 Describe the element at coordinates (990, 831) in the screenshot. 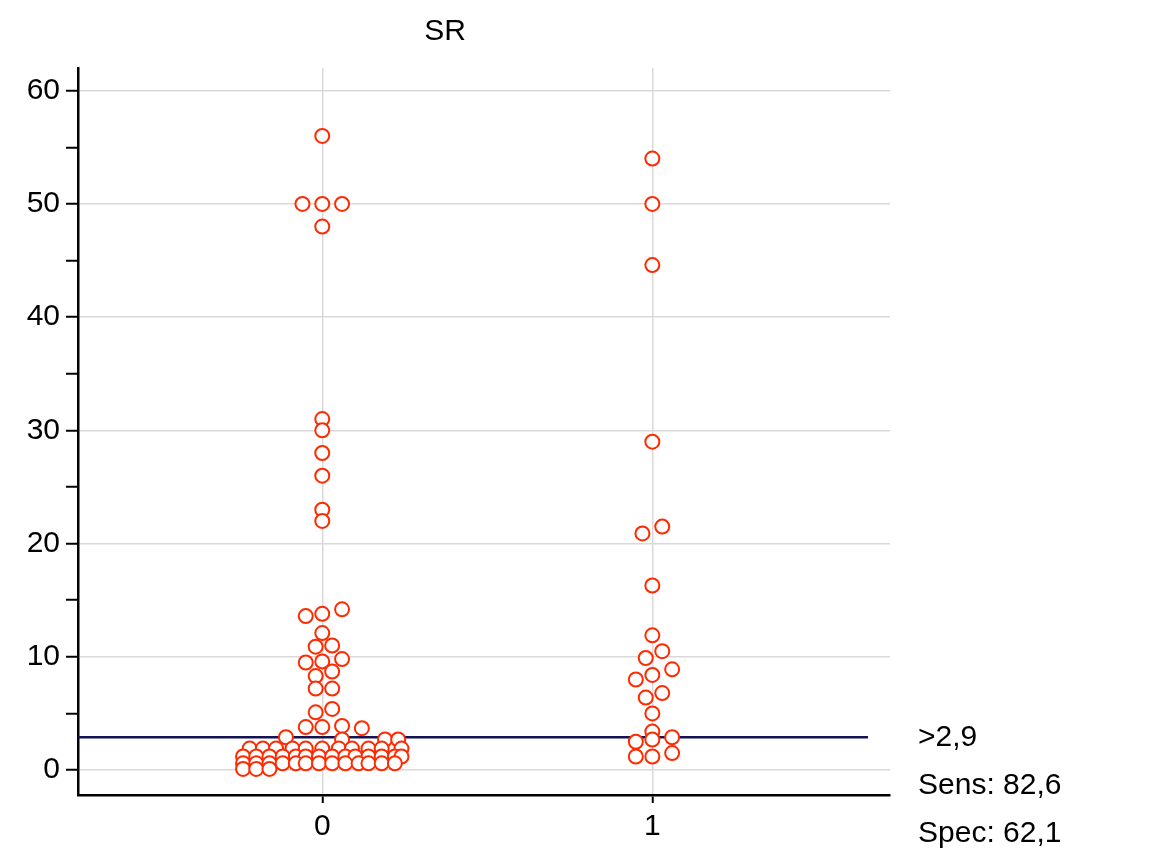

I see `text: Spec: 62,1` at that location.